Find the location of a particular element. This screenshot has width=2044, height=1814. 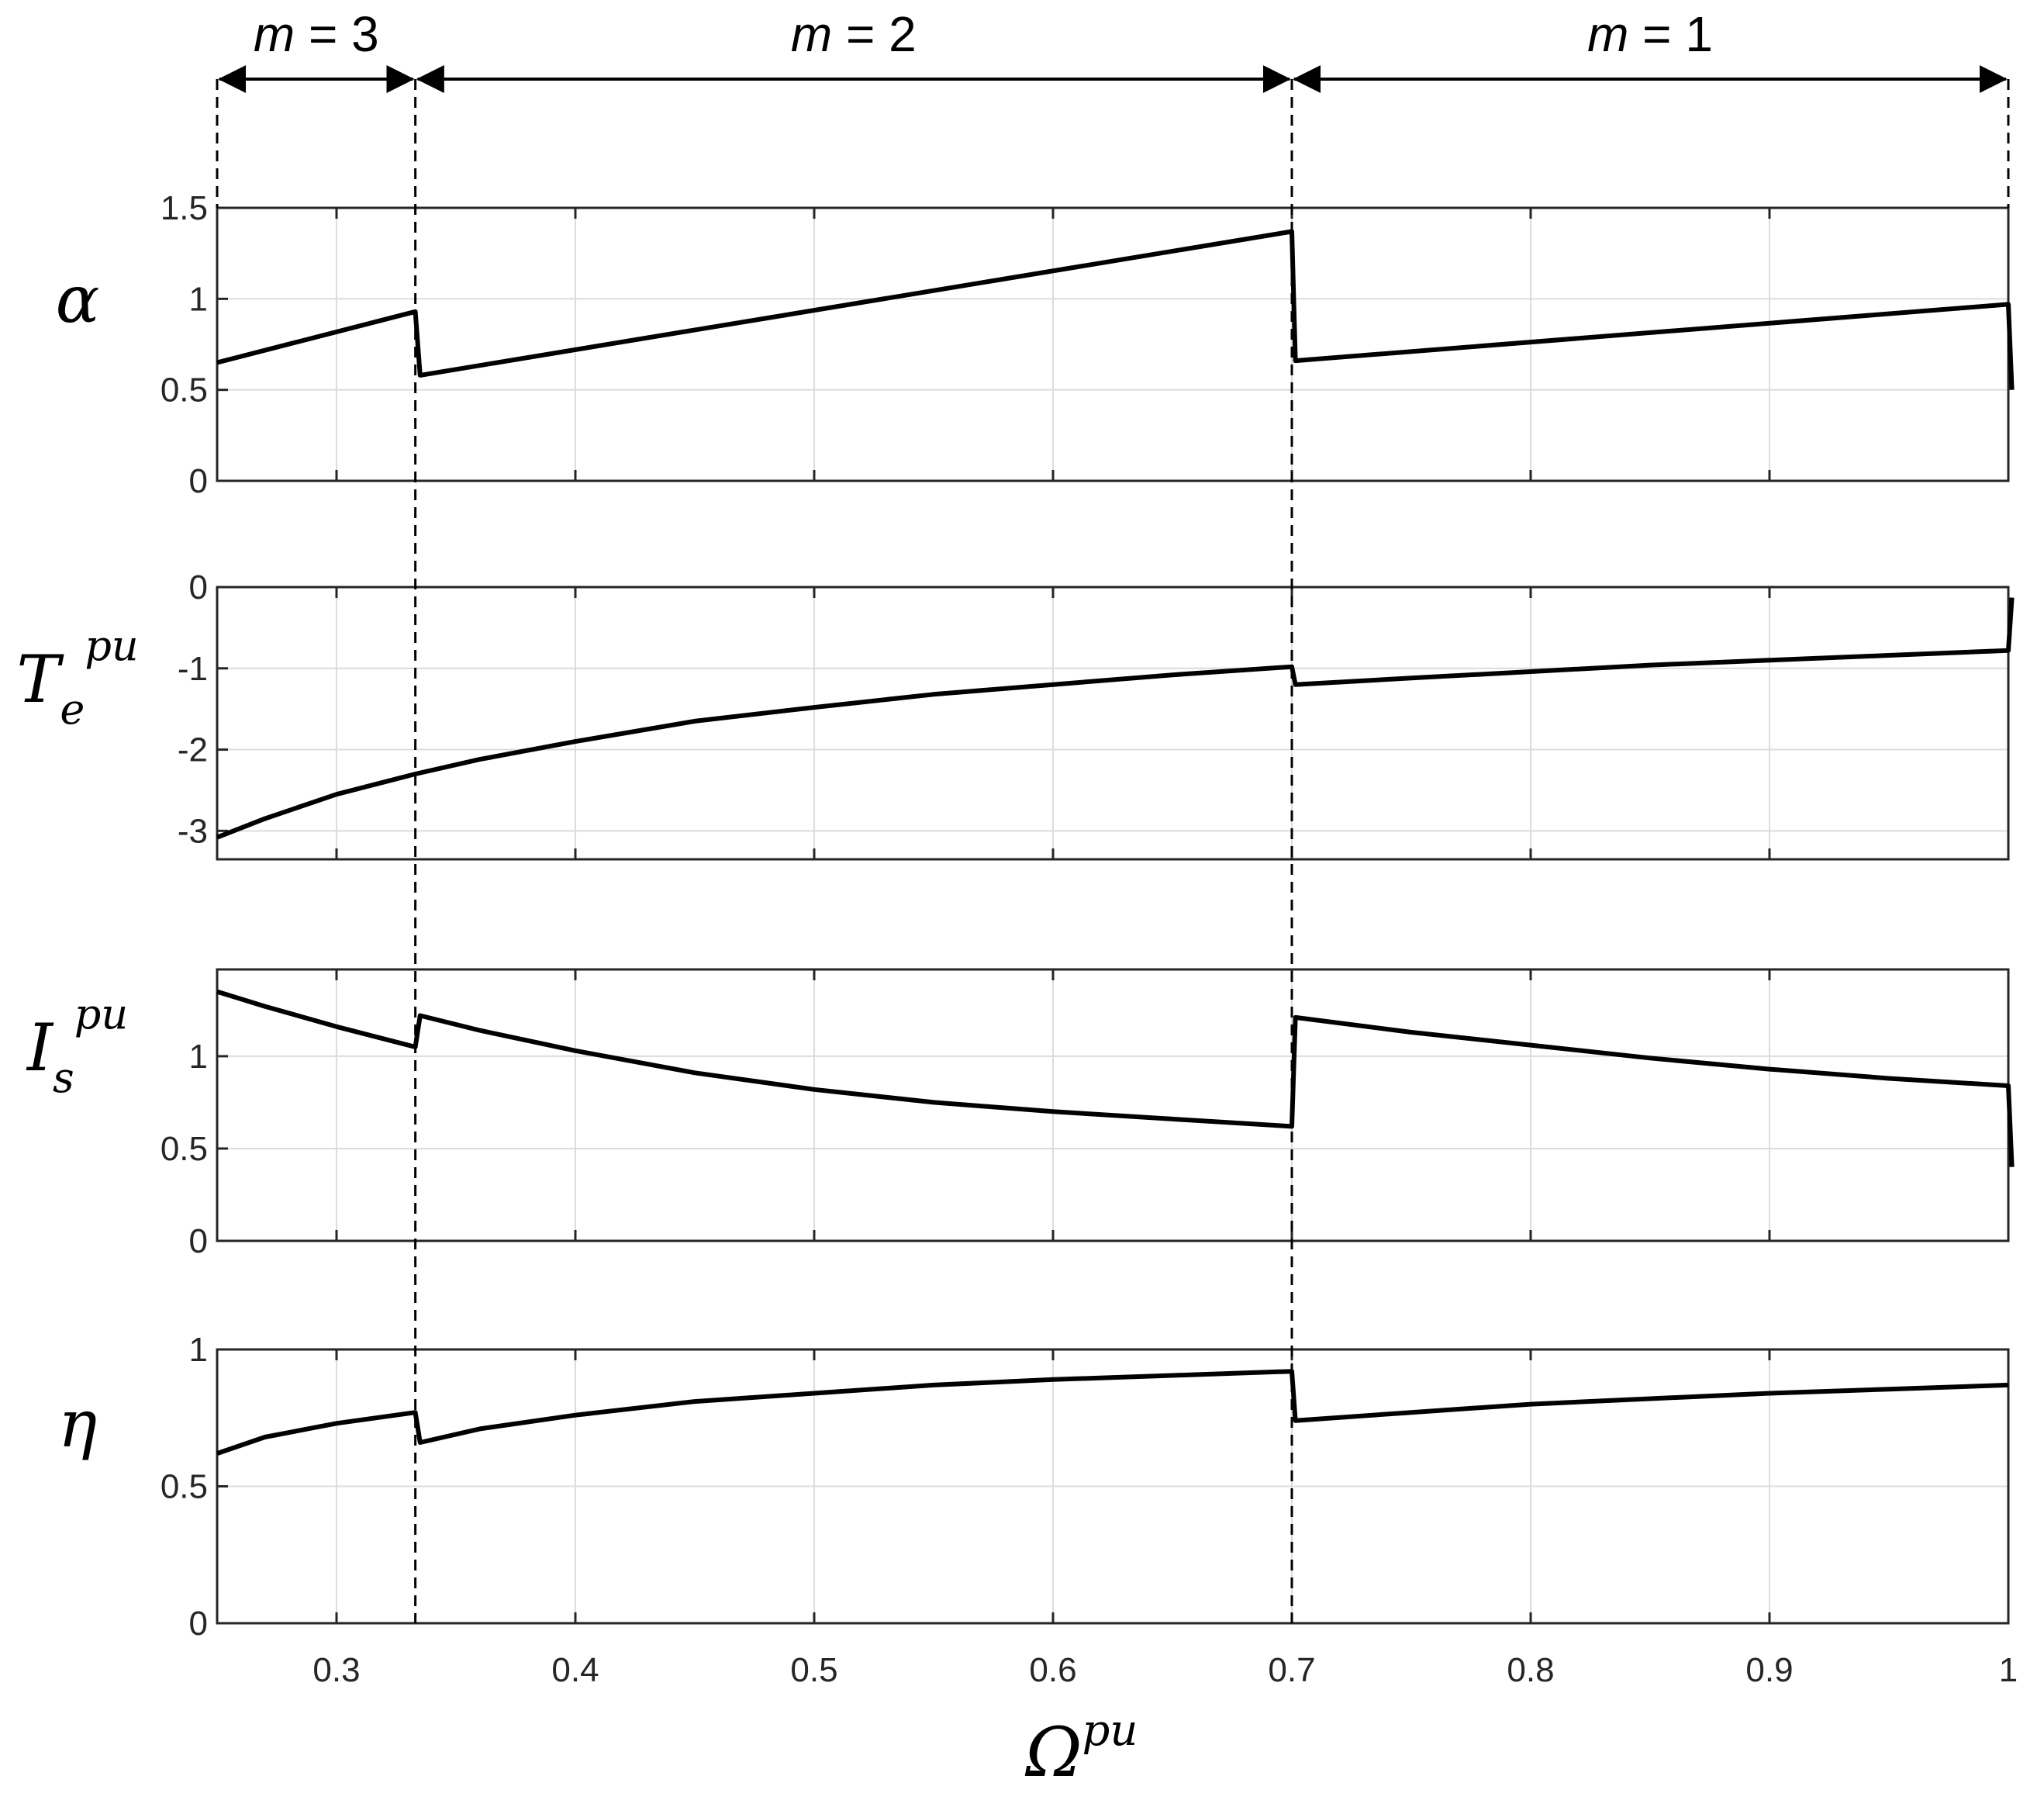

series-line-torque is located at coordinates (1115, 718).